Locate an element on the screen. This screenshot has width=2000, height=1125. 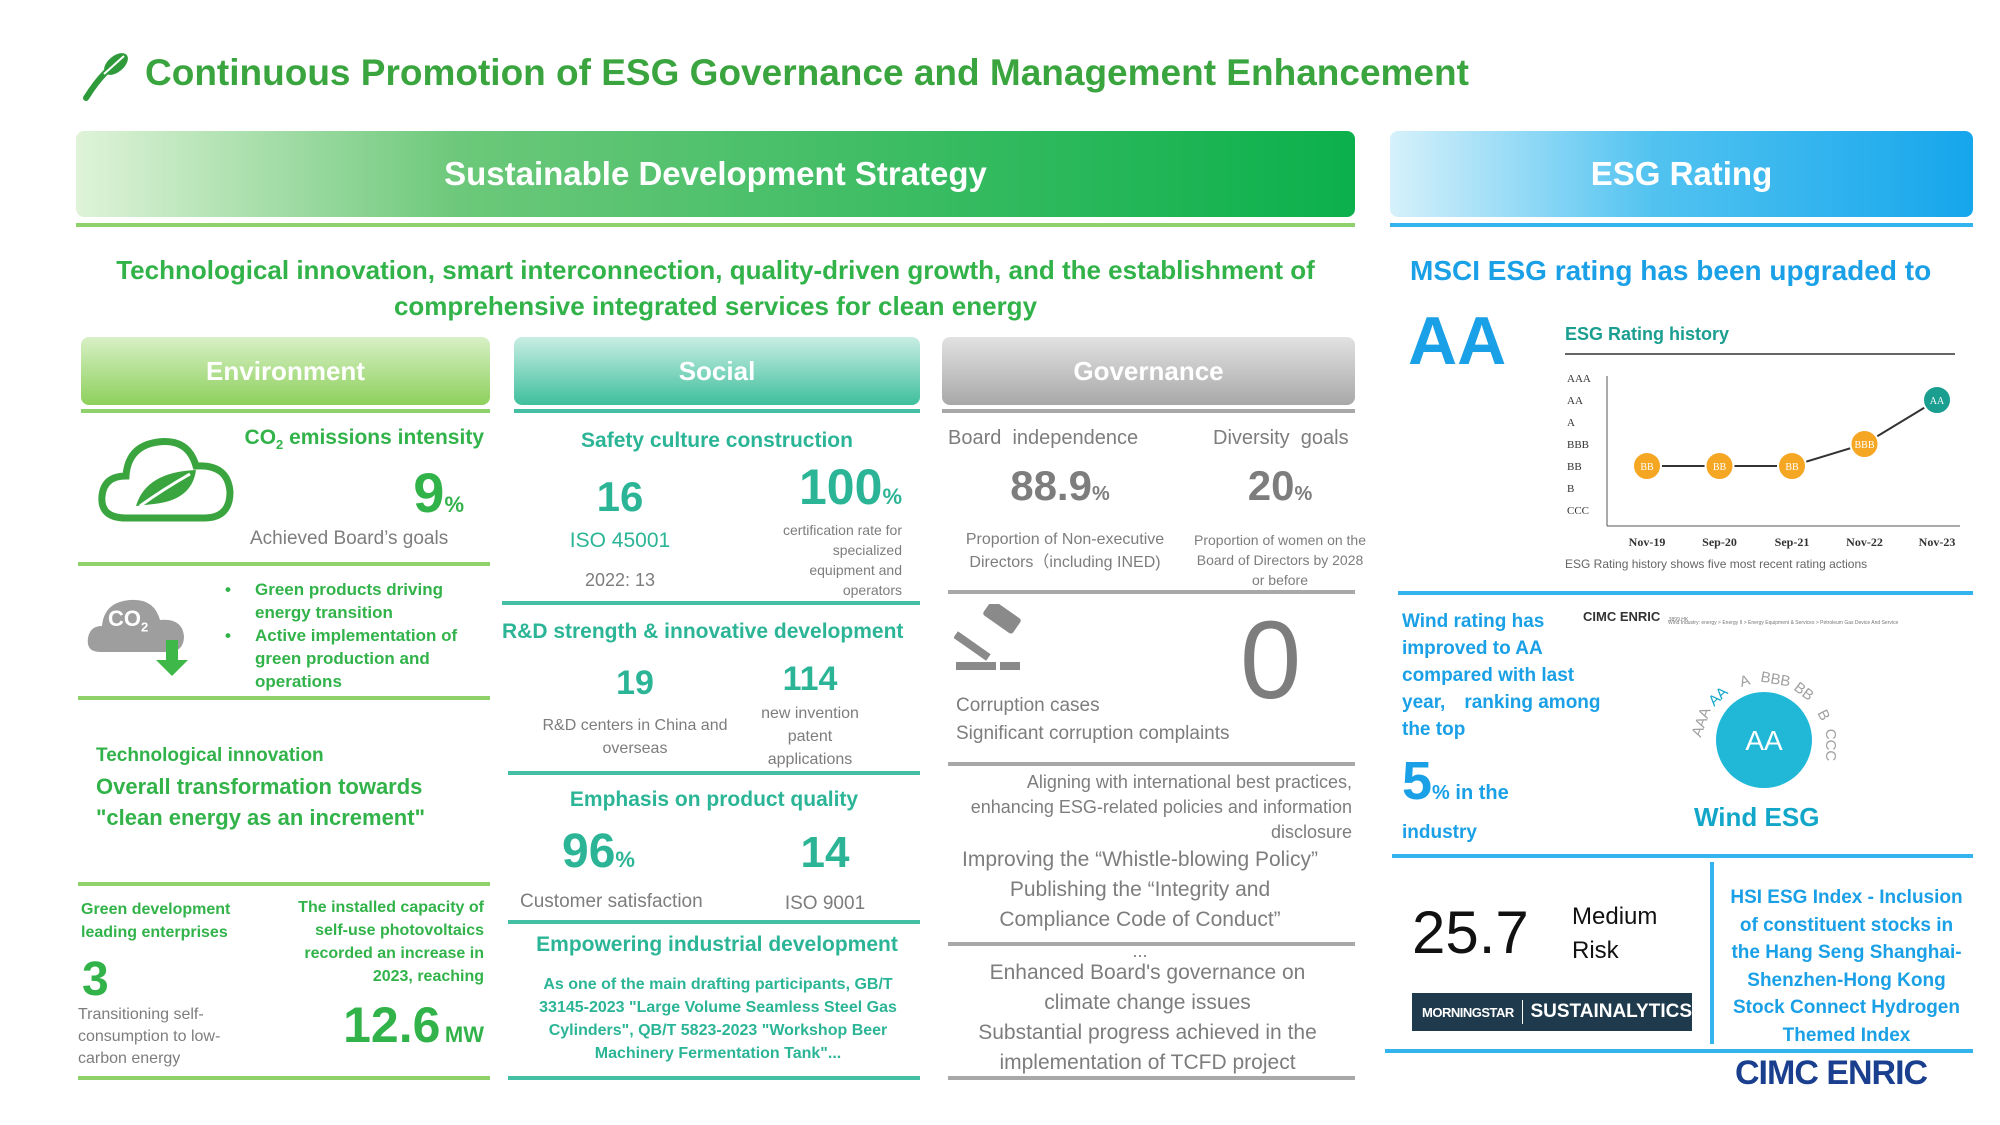
pv-value: 12.6 MW is located at coordinates (413, 1025).